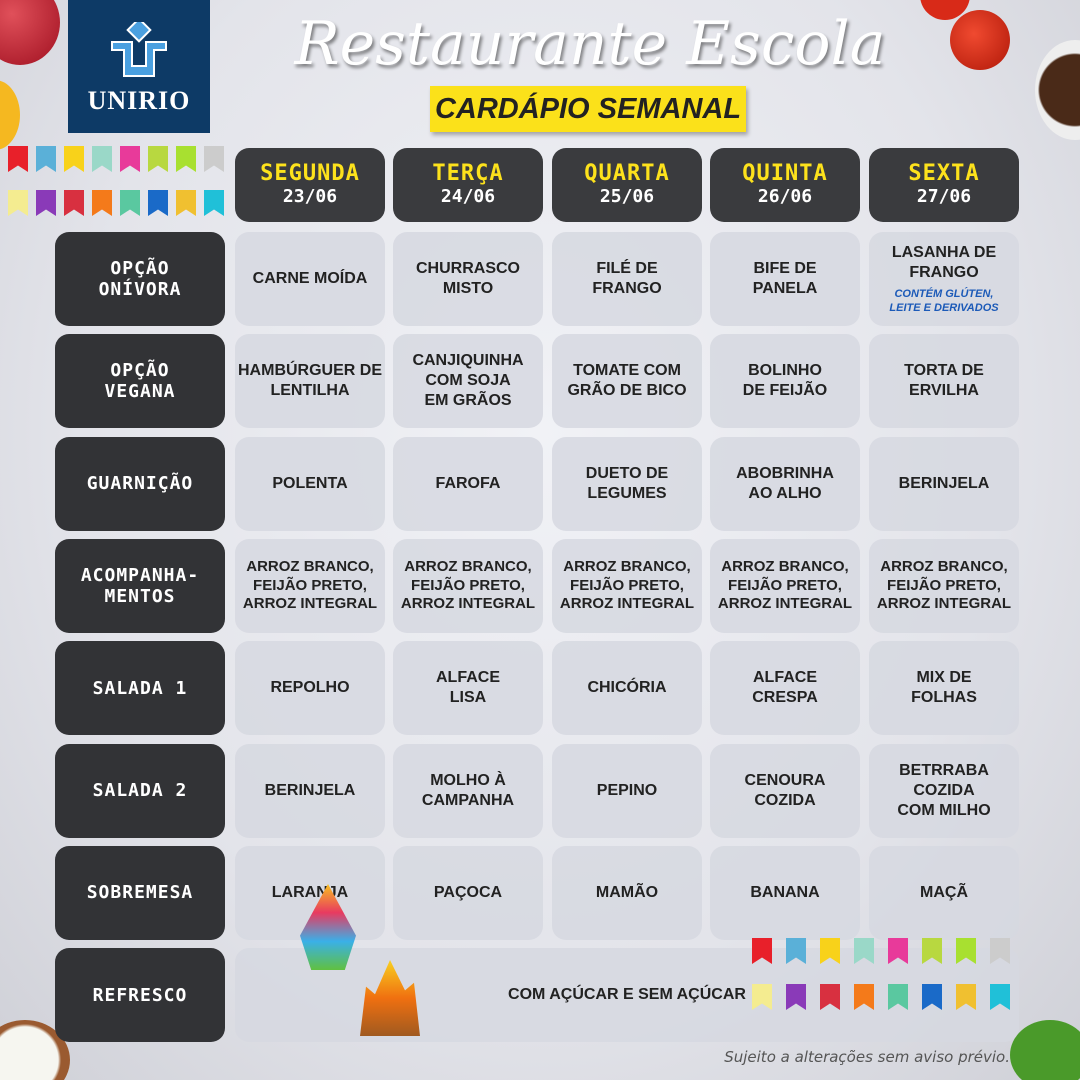 Image resolution: width=1080 pixels, height=1080 pixels. I want to click on day-header: QUINTA 26/06, so click(785, 185).